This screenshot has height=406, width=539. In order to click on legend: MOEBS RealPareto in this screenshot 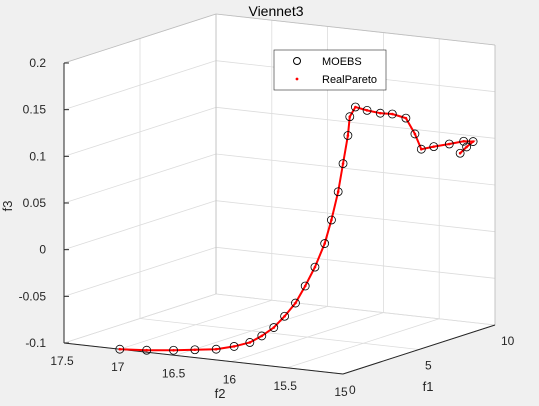, I will do `click(330, 70)`.